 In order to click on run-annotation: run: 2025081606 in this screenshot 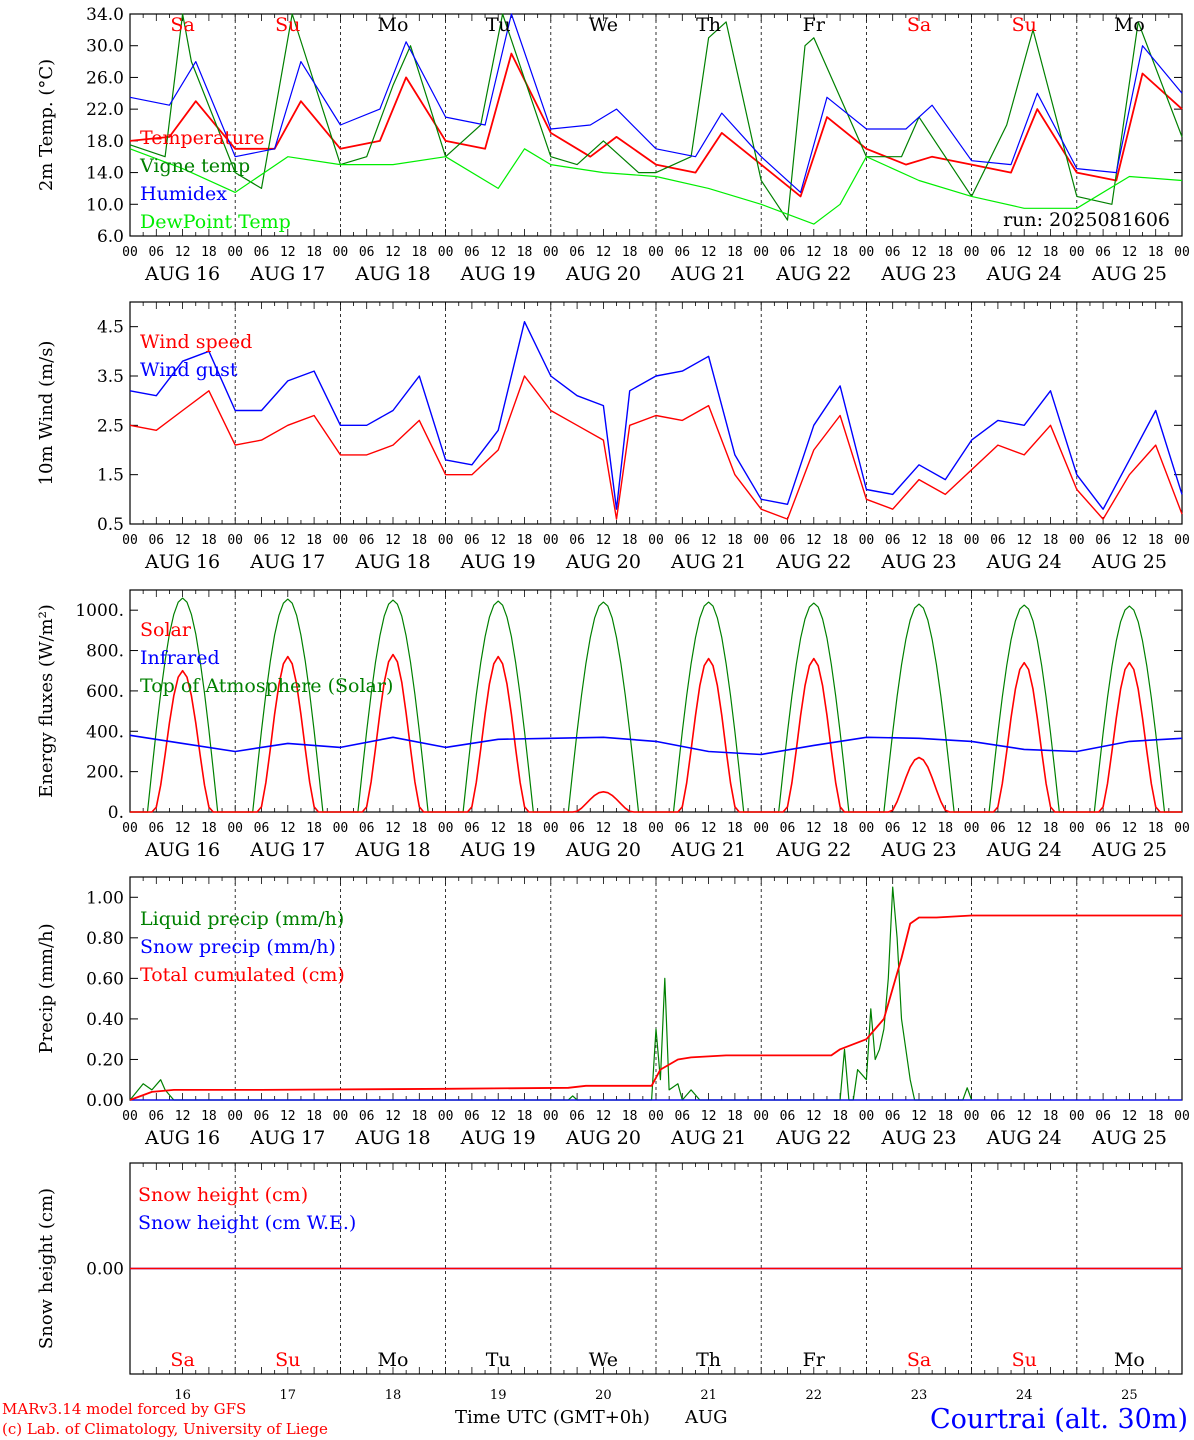, I will do `click(1086, 220)`.